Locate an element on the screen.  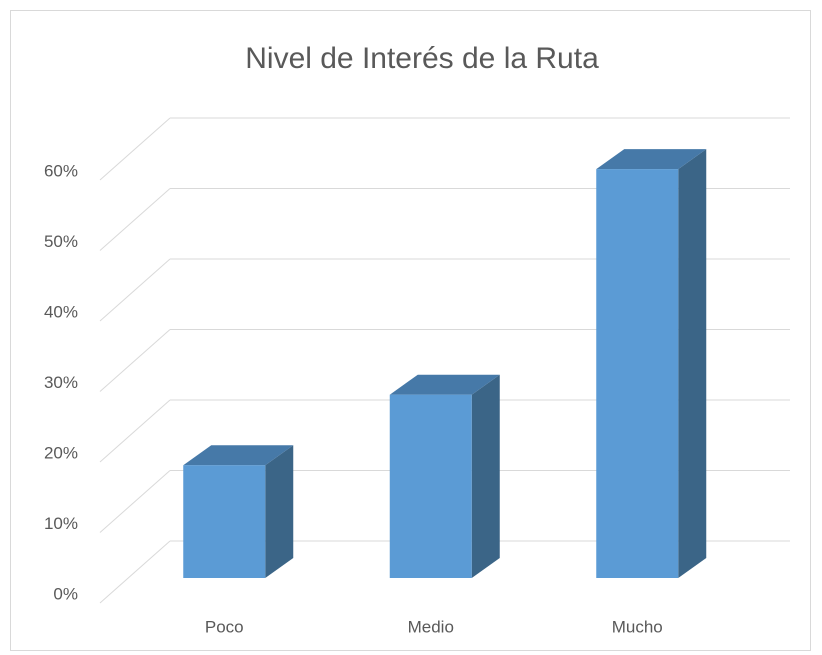
y-tick-label: 40% is located at coordinates (61, 311).